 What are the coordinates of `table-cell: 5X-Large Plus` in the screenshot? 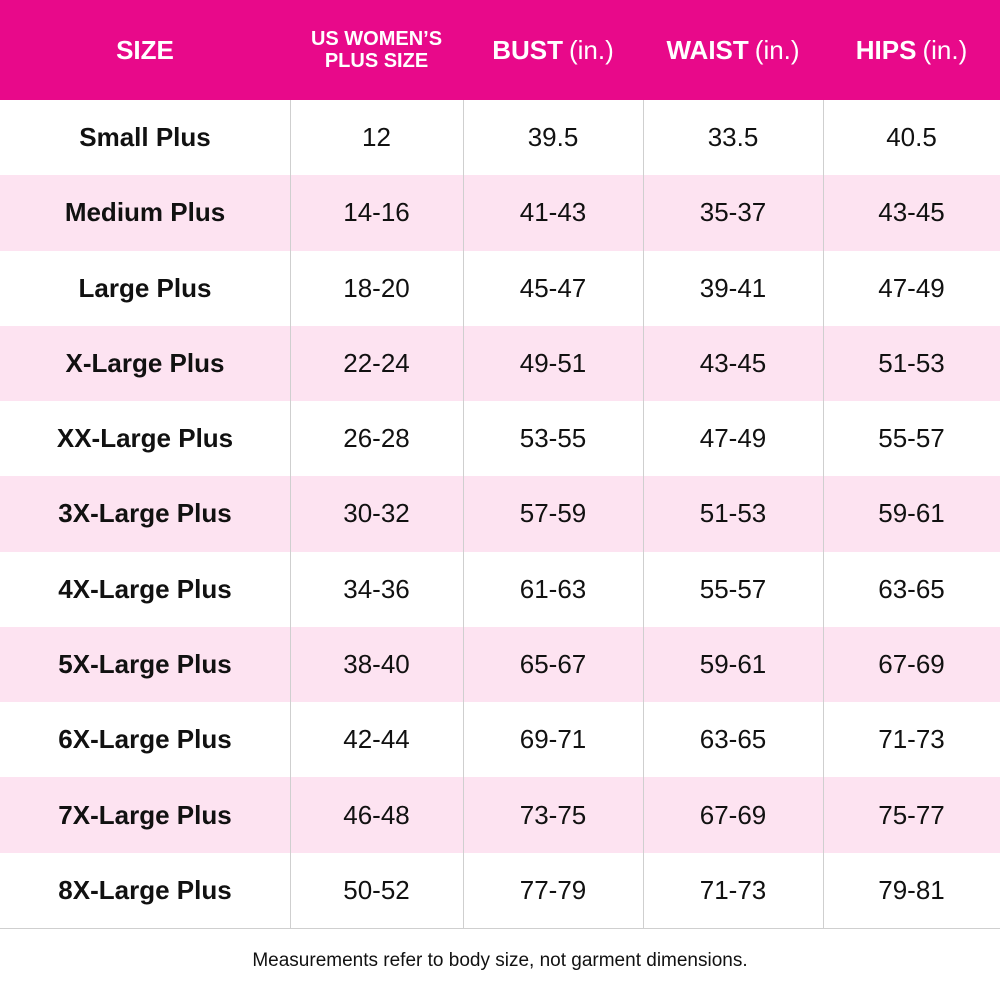 It's located at (145, 664).